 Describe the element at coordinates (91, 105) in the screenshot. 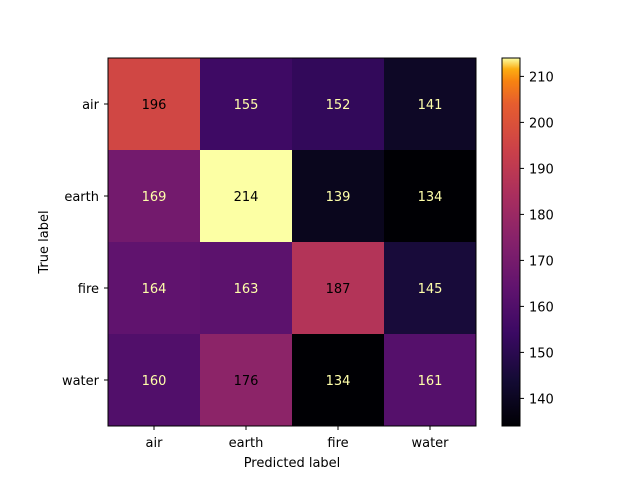

I see `y-tick-label-air: air` at that location.